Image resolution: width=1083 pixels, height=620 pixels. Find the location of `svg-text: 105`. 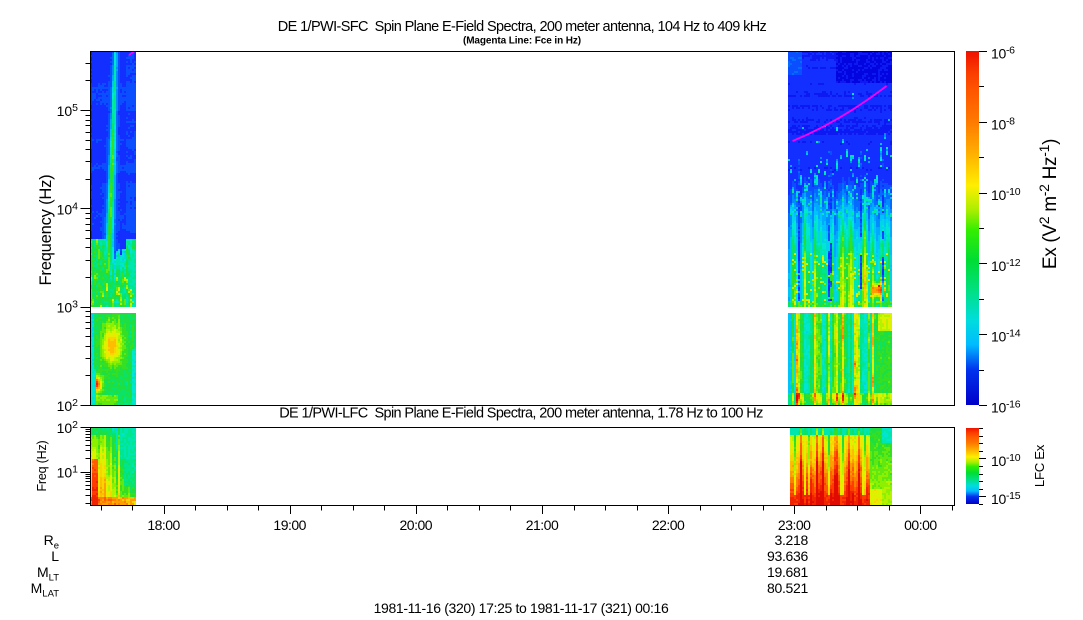

svg-text: 105 is located at coordinates (68, 110).